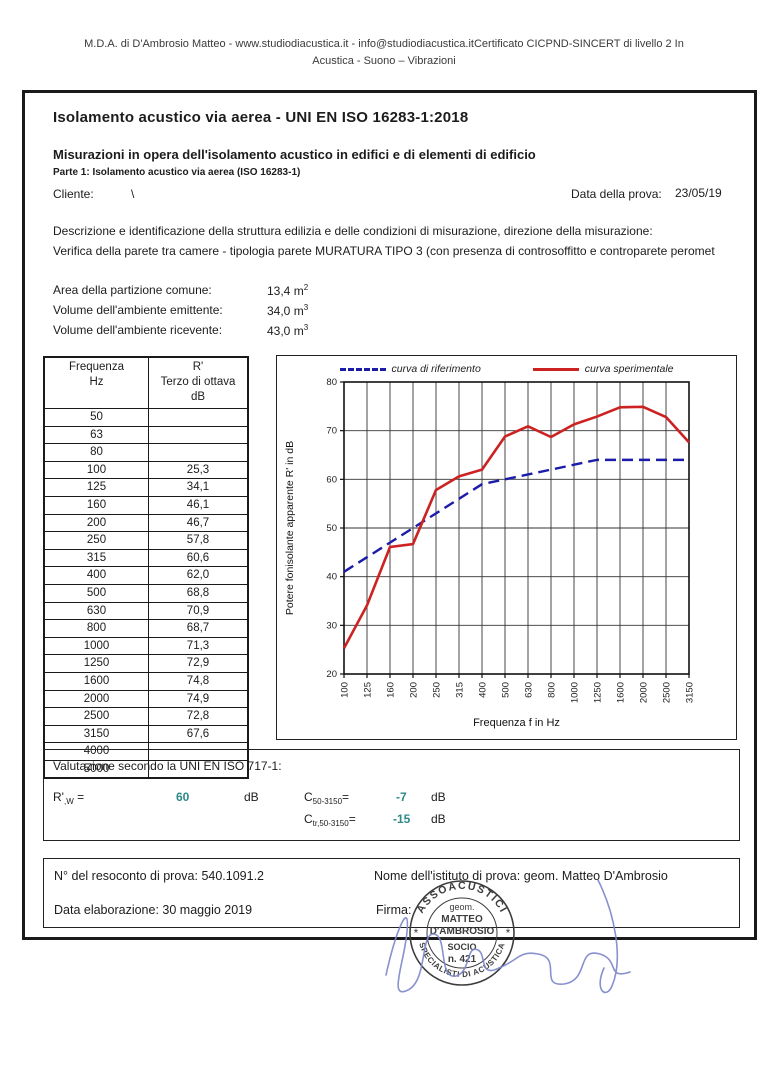 The height and width of the screenshot is (1087, 768). What do you see at coordinates (198, 646) in the screenshot?
I see `r-value-cell: 71,3` at bounding box center [198, 646].